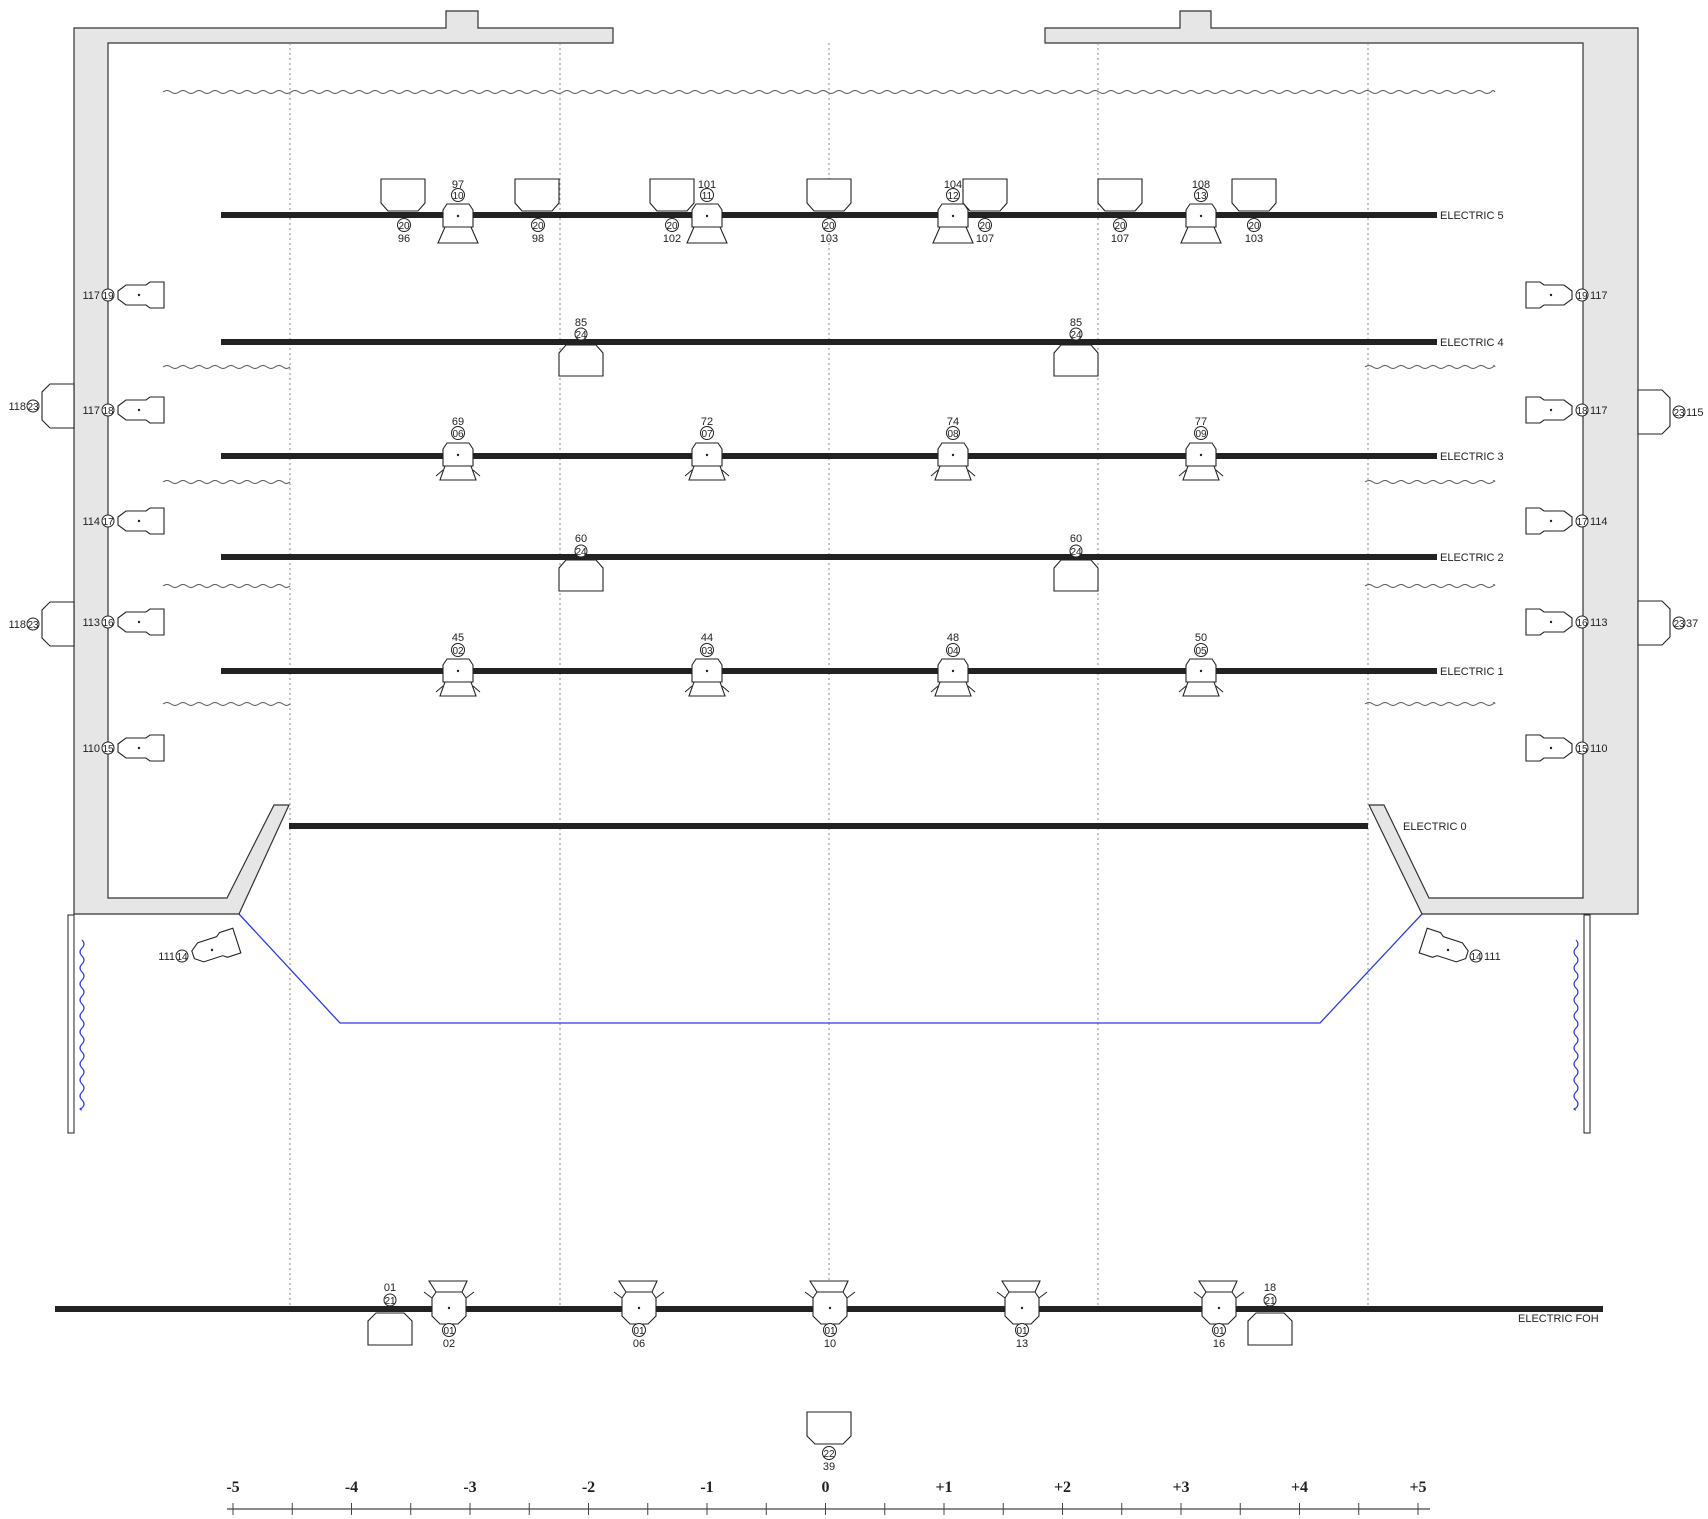  Describe the element at coordinates (537, 211) in the screenshot. I see `flood-unit: 20 98` at that location.